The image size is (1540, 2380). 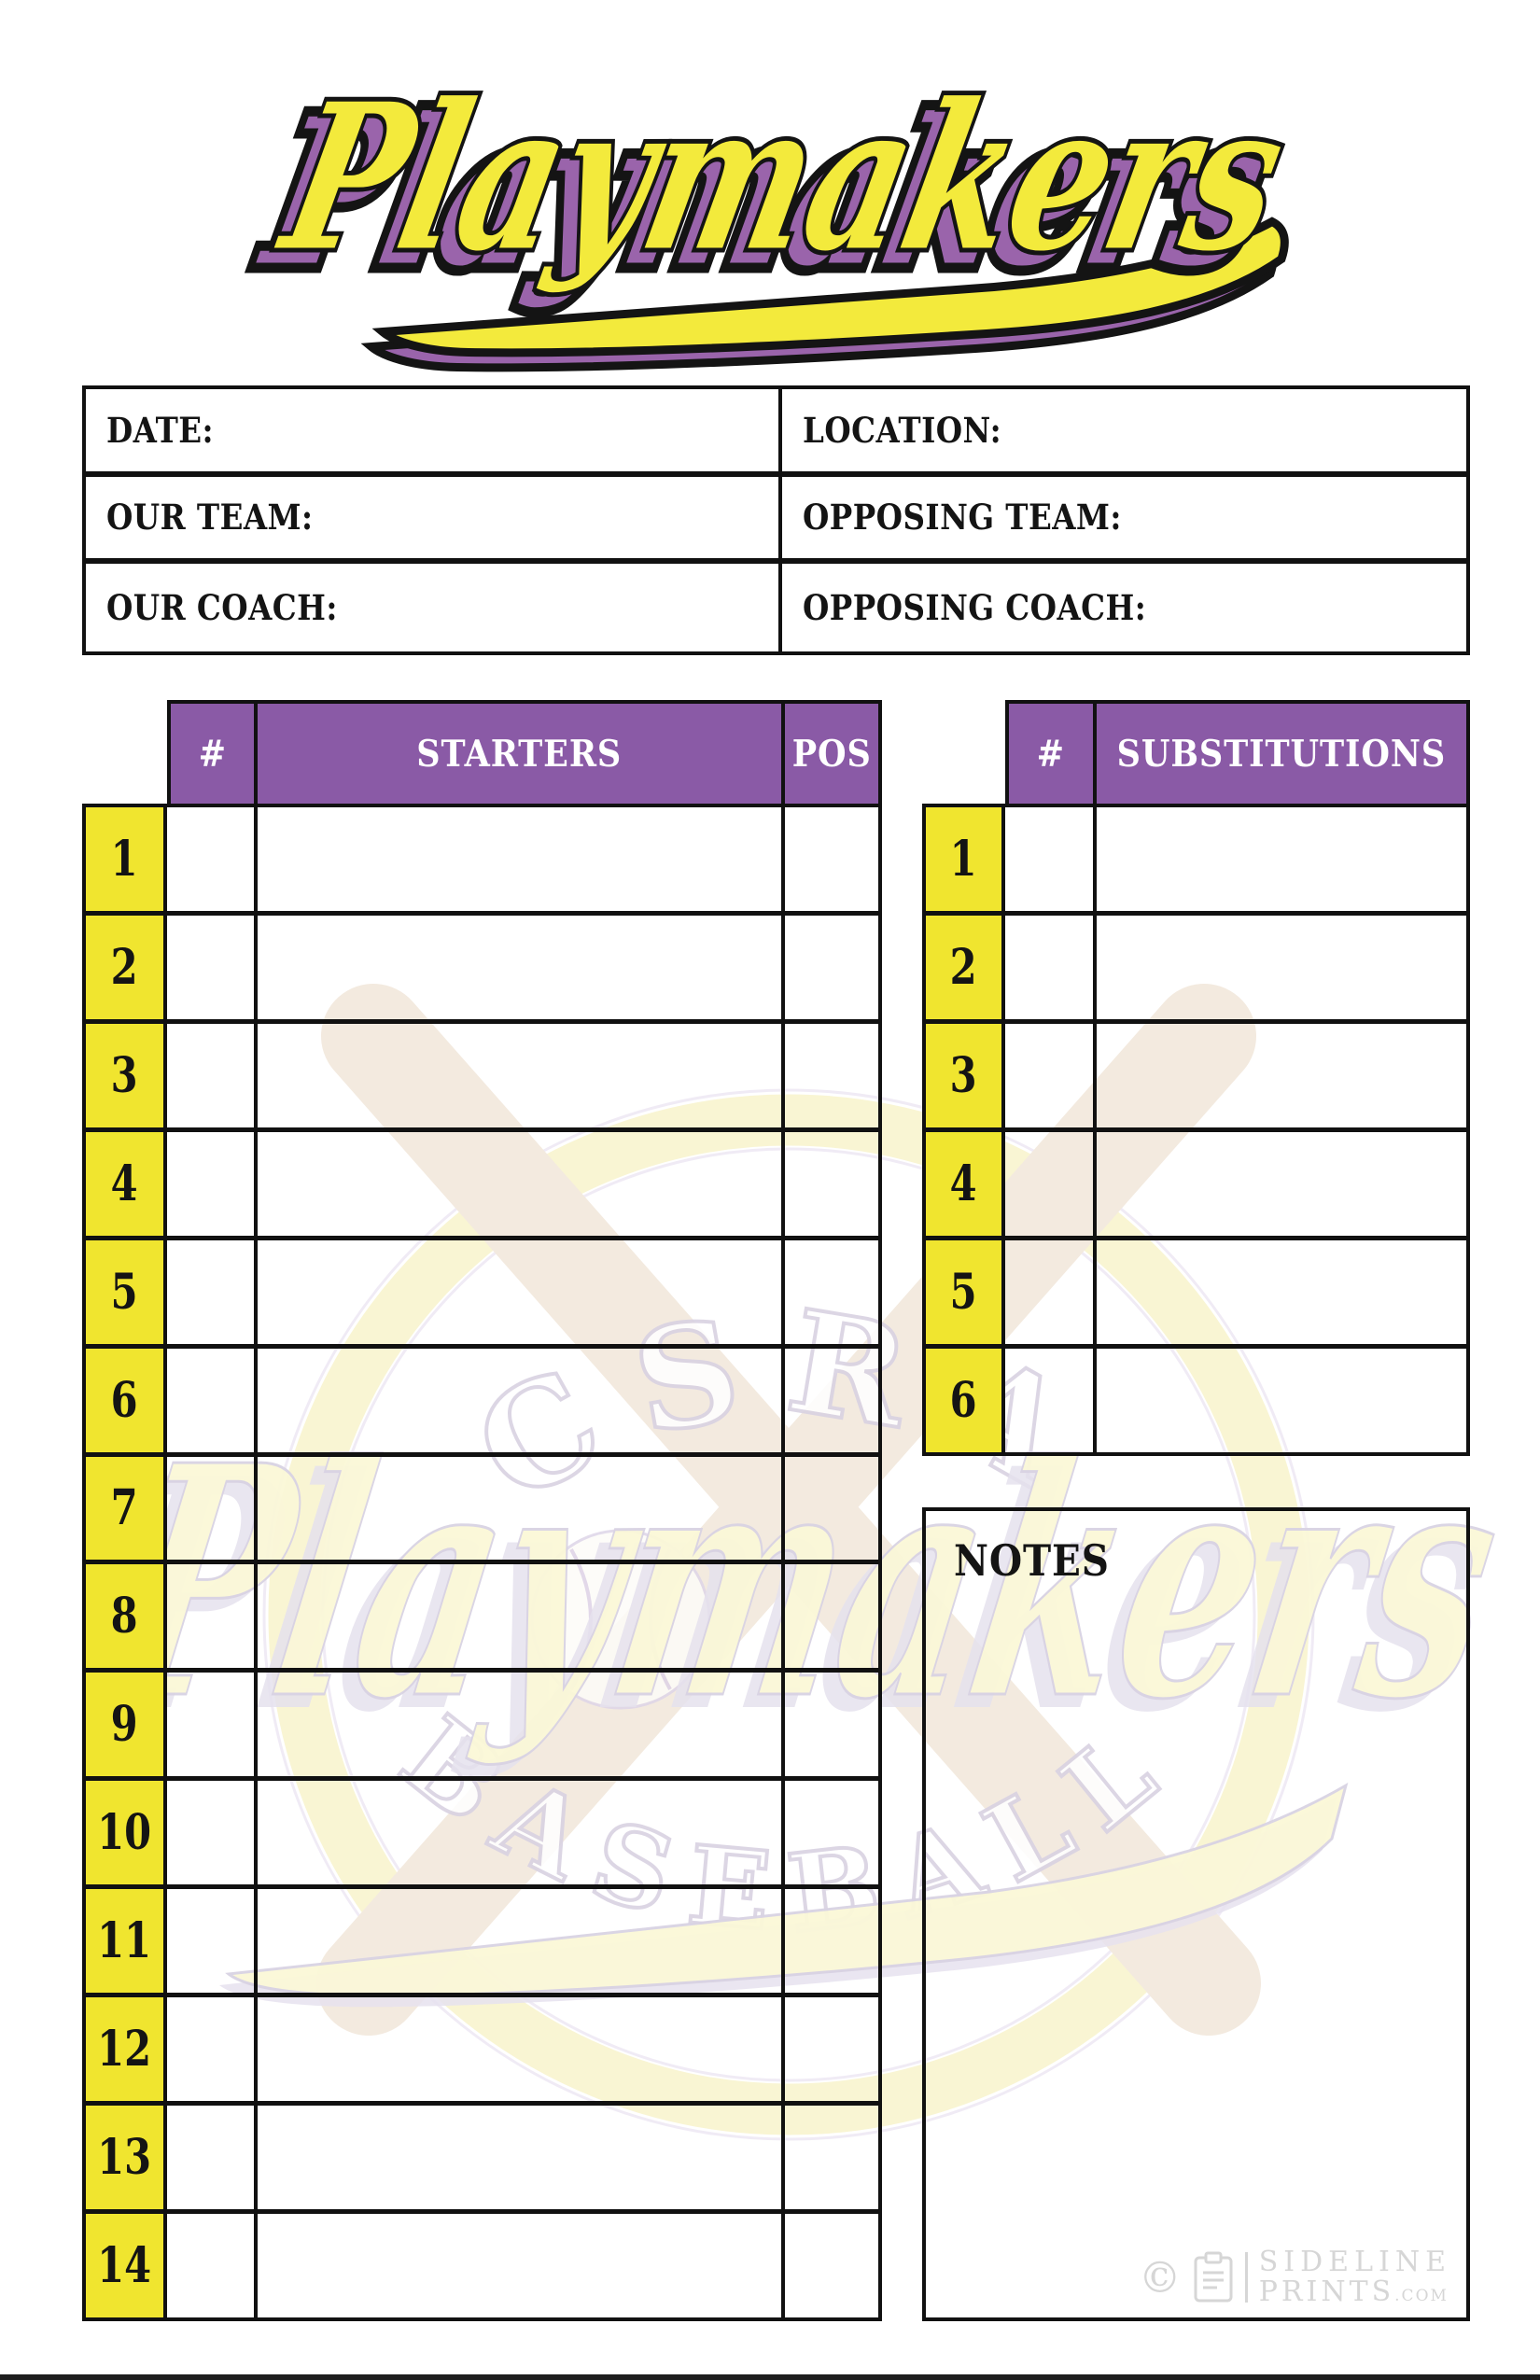 I want to click on substitutions-row: 6, so click(x=1196, y=1400).